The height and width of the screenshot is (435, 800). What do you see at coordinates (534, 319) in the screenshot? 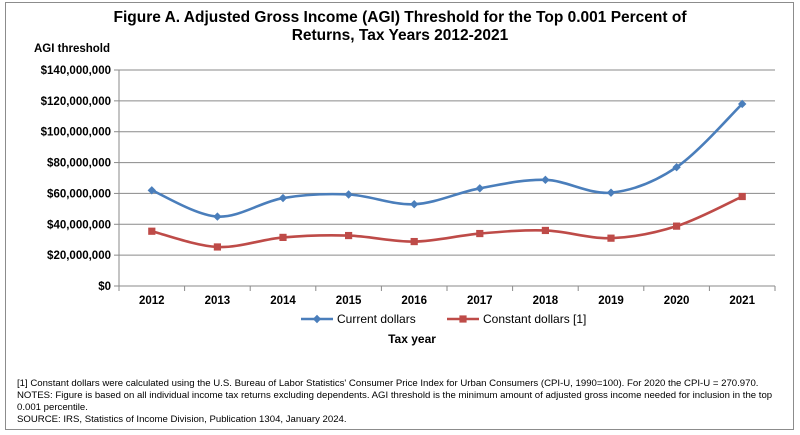
I see `legend-label-constant-dollars: Constant dollars [1]` at bounding box center [534, 319].